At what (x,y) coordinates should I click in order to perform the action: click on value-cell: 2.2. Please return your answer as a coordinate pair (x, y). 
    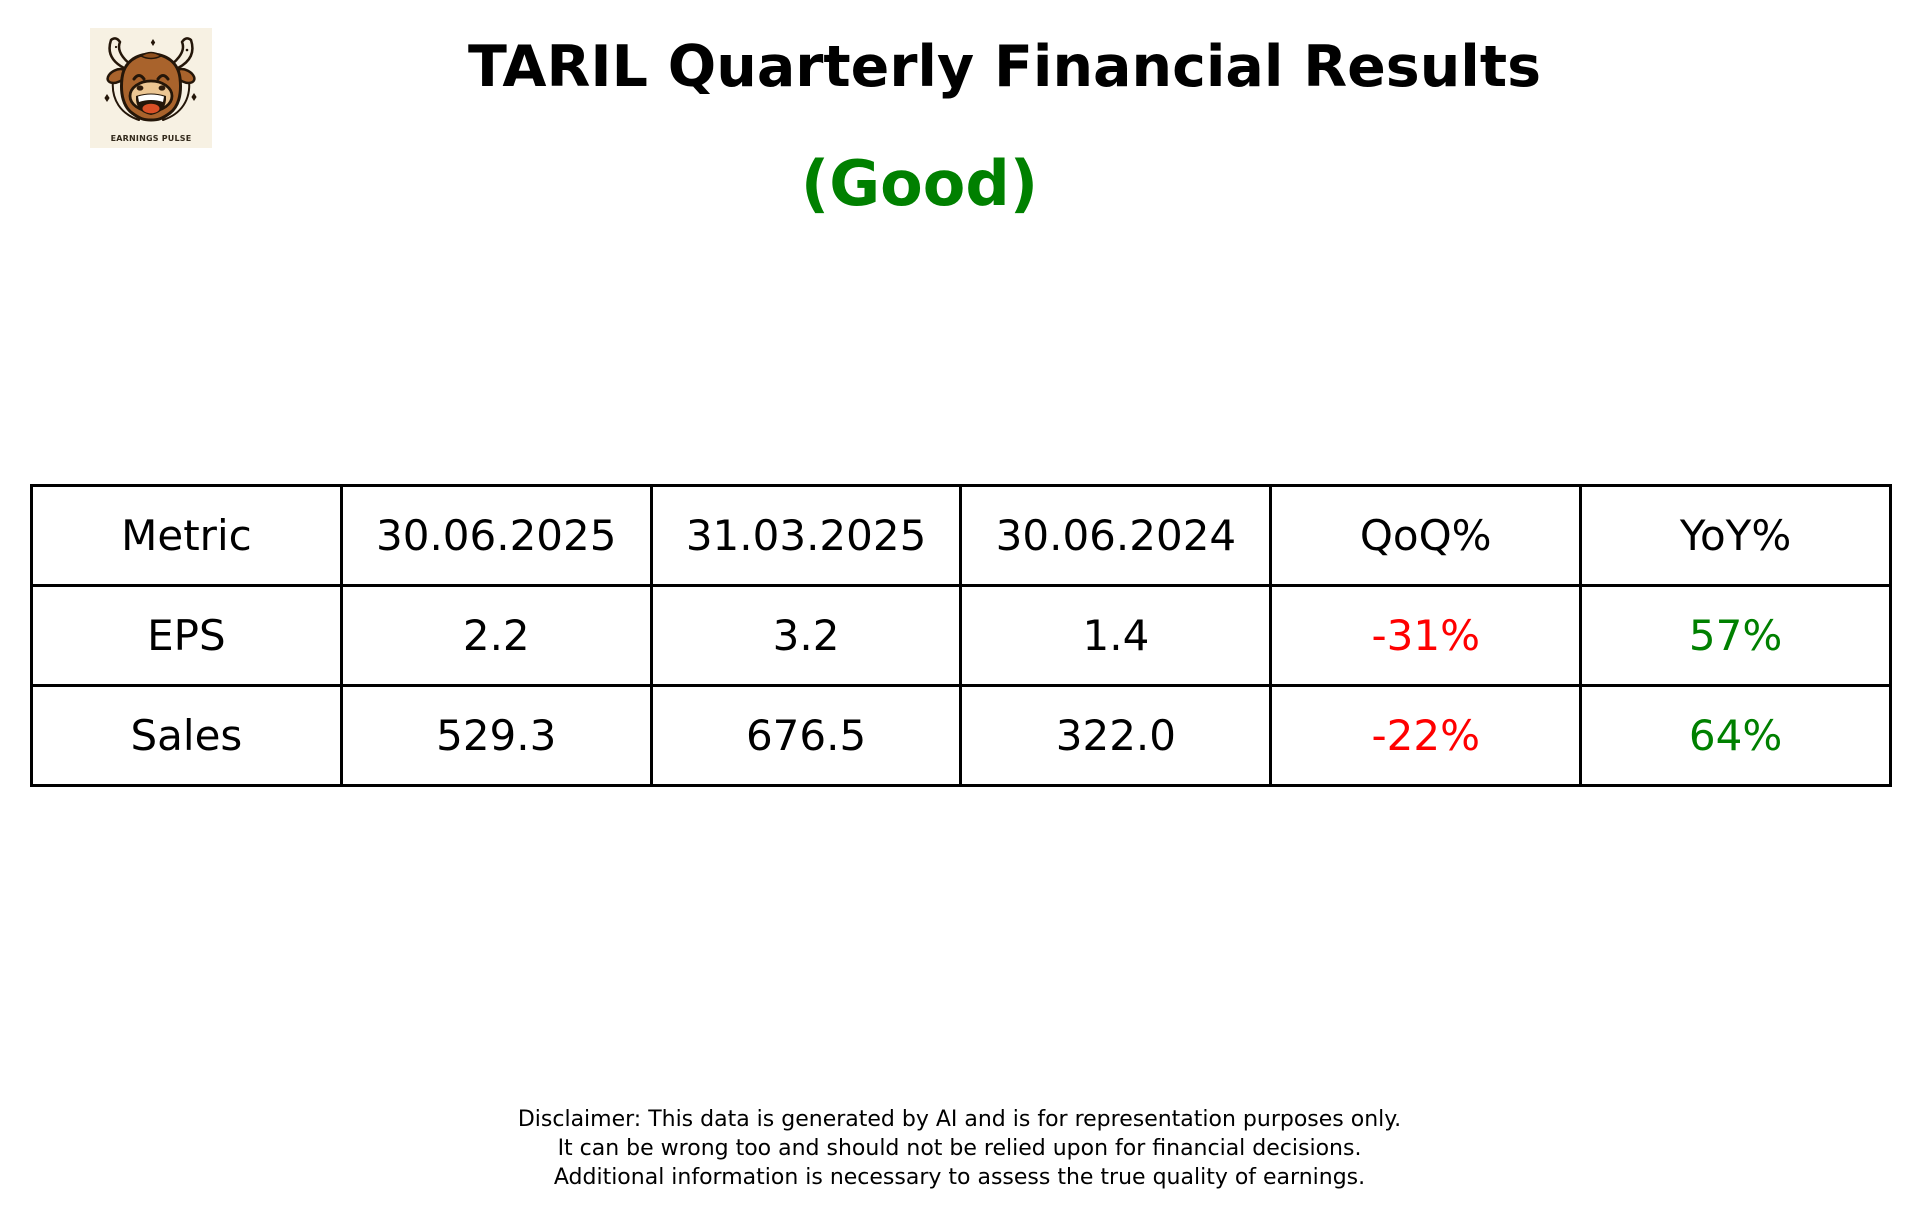
    Looking at the image, I should click on (496, 635).